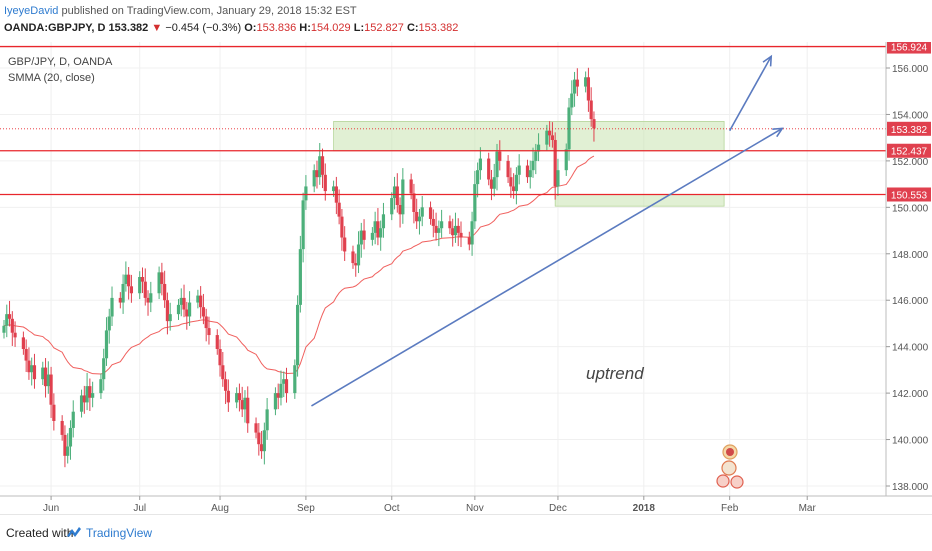  Describe the element at coordinates (750, 93) in the screenshot. I see `projection-line` at that location.